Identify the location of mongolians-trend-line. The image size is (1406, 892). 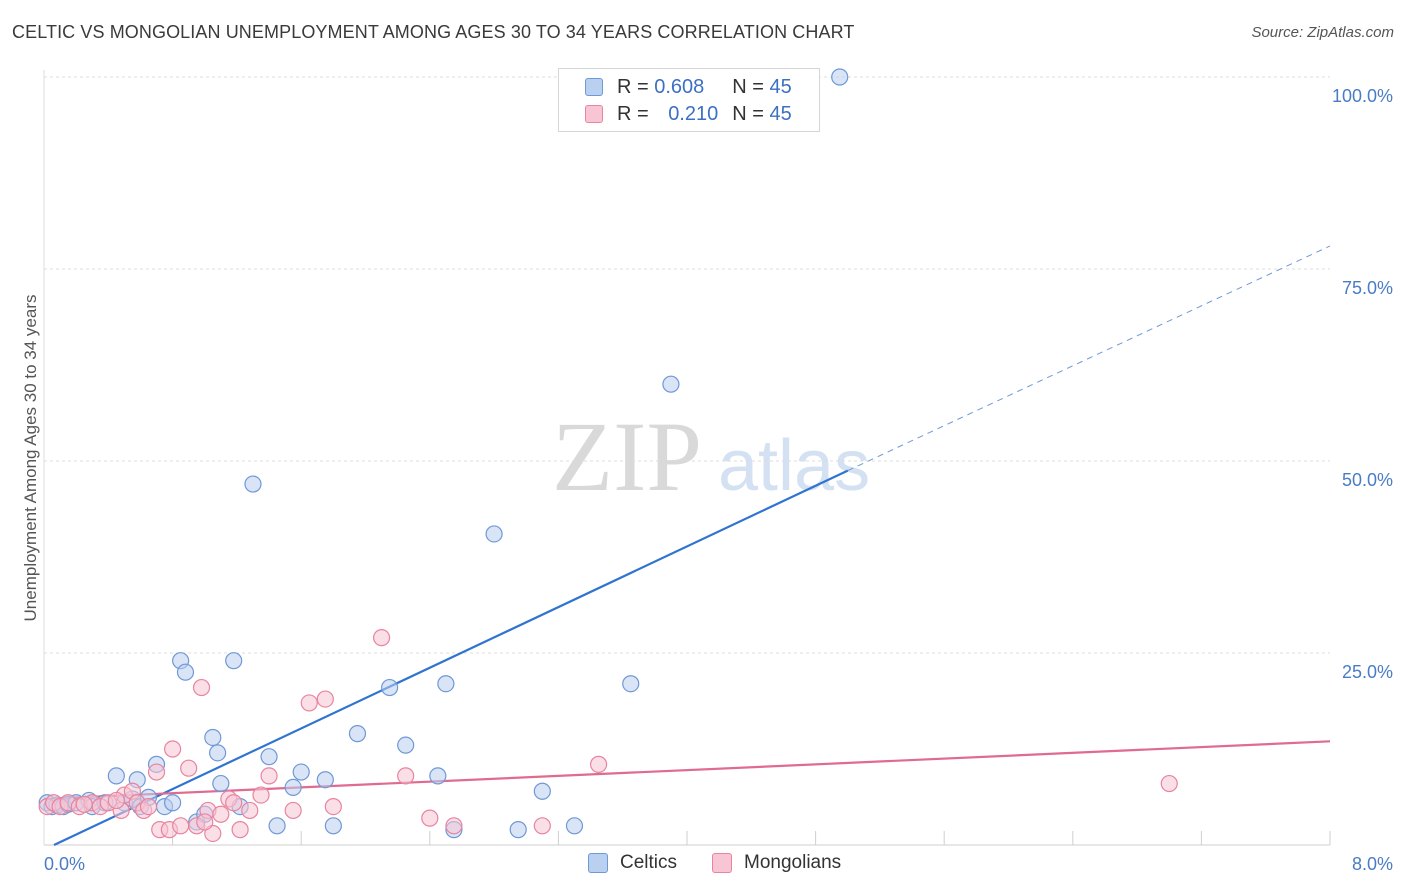
(687, 770).